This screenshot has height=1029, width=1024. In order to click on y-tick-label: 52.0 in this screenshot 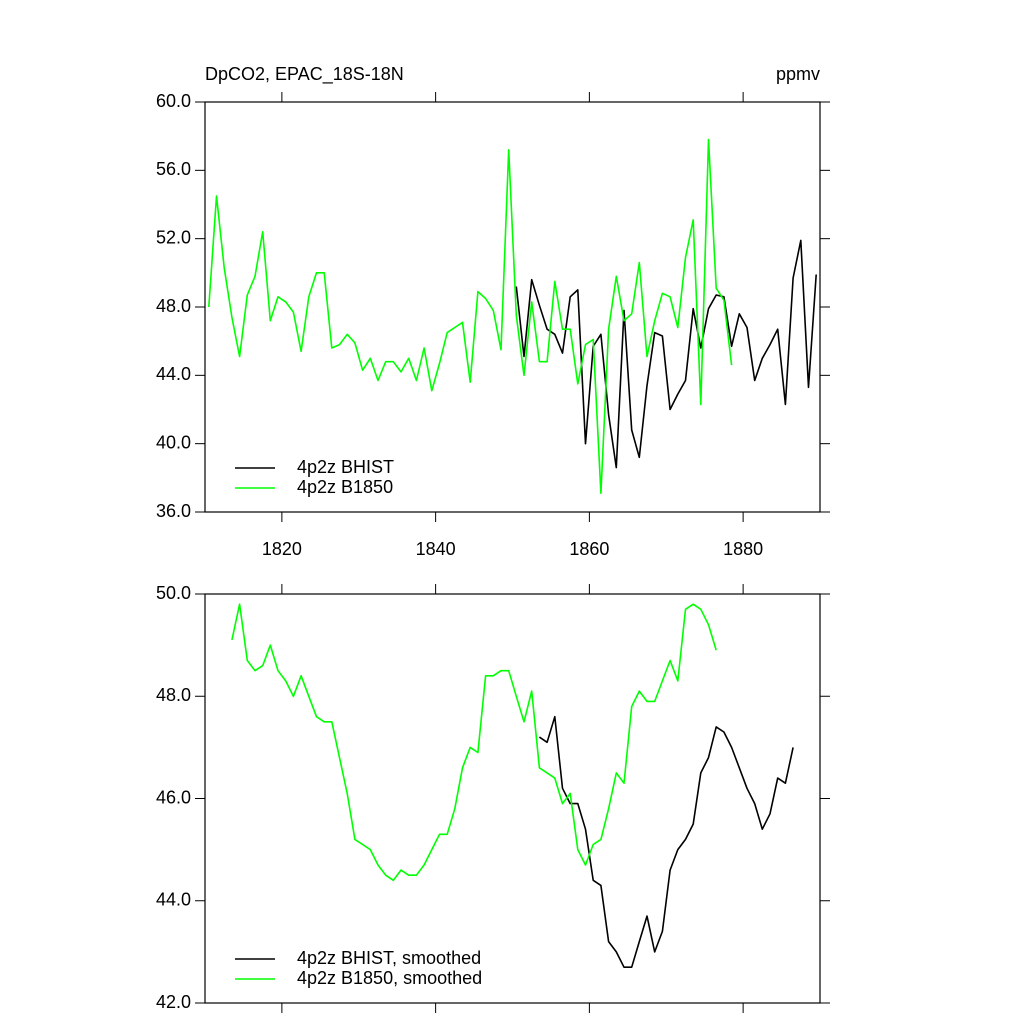, I will do `click(173, 237)`.